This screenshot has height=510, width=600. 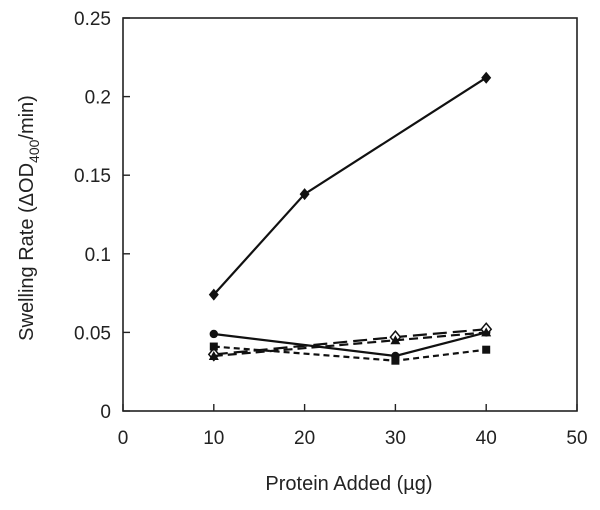 What do you see at coordinates (92, 176) in the screenshot?
I see `y-tick-label: 0.15` at bounding box center [92, 176].